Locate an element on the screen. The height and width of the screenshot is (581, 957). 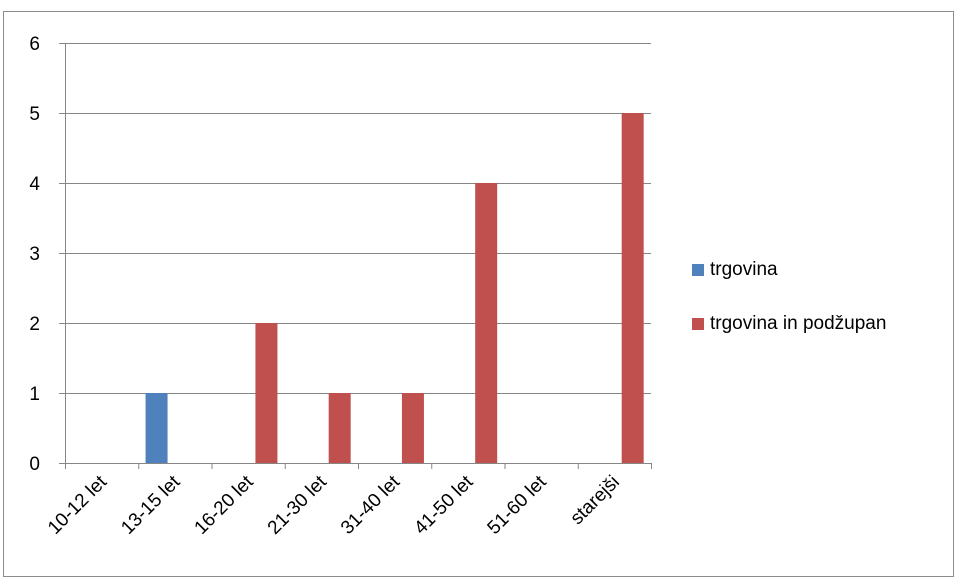
bar-trgovina-in-podzupan-starejsi is located at coordinates (632, 288).